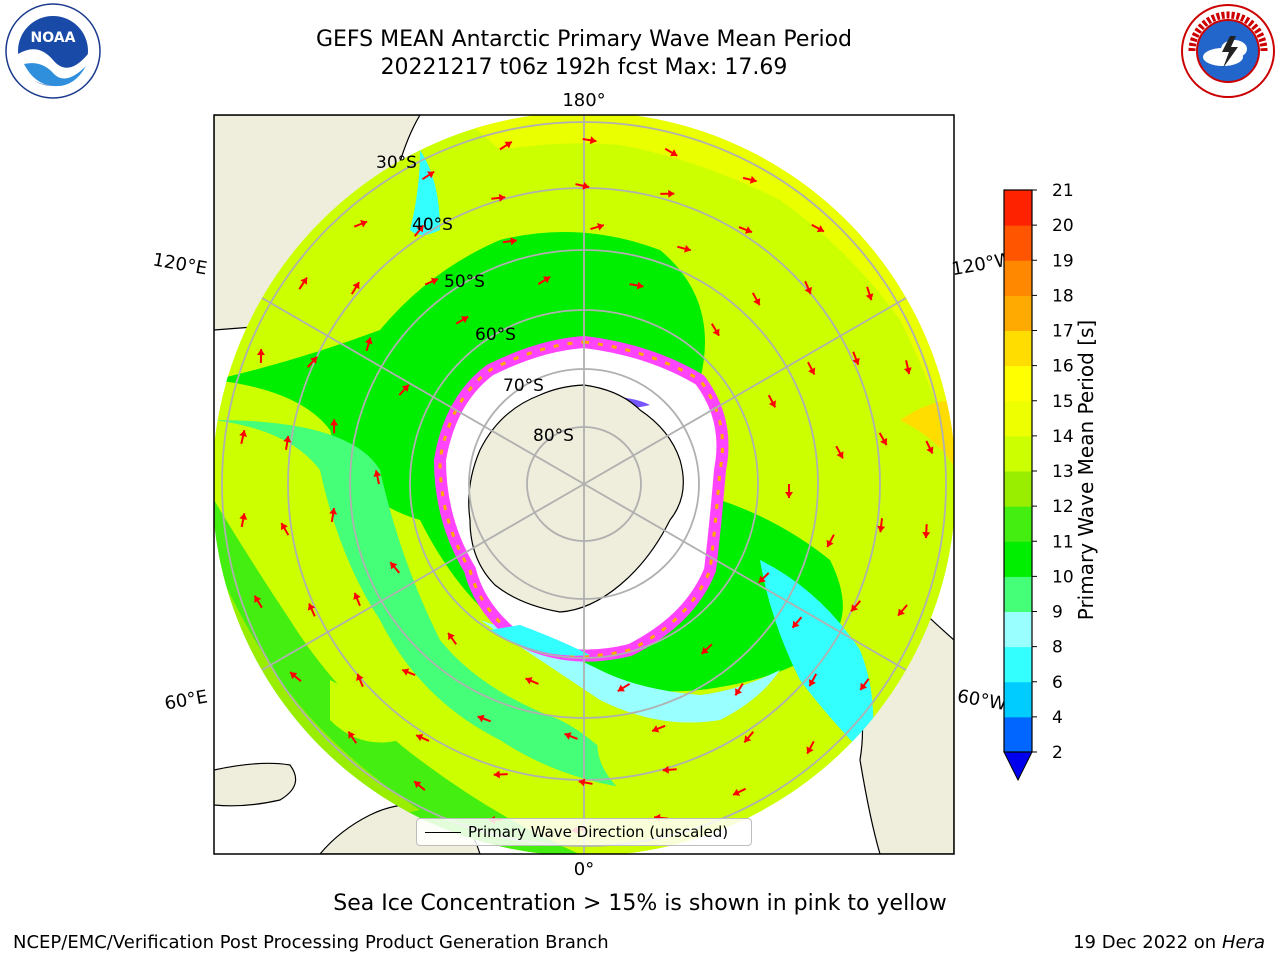  What do you see at coordinates (584, 869) in the screenshot?
I see `lon-label-0: 0°` at bounding box center [584, 869].